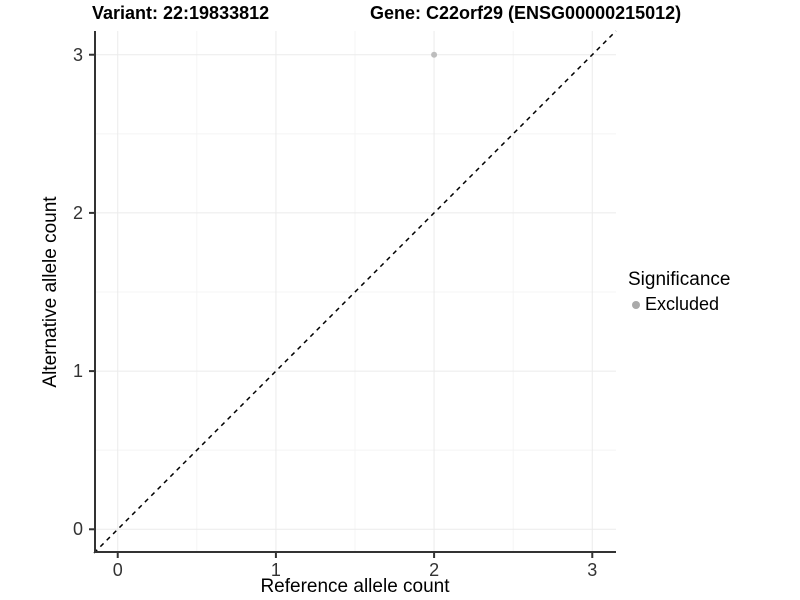  I want to click on legend-title: Significance, so click(679, 279).